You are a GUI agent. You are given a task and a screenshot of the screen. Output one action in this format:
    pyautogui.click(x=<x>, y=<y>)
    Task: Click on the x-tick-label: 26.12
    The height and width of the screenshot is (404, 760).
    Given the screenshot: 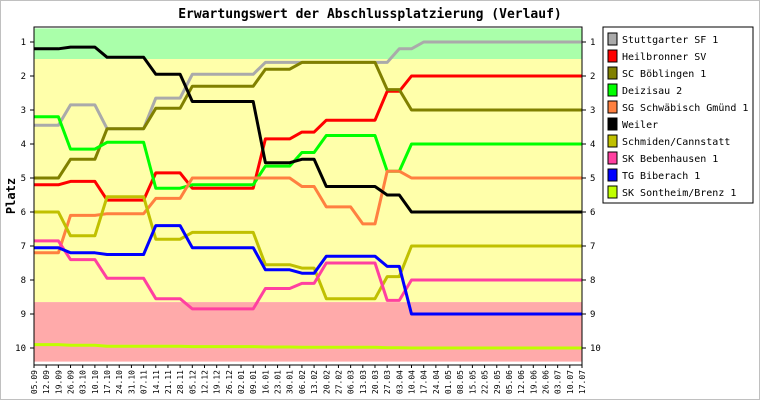 What is the action you would take?
    pyautogui.click(x=229, y=382)
    